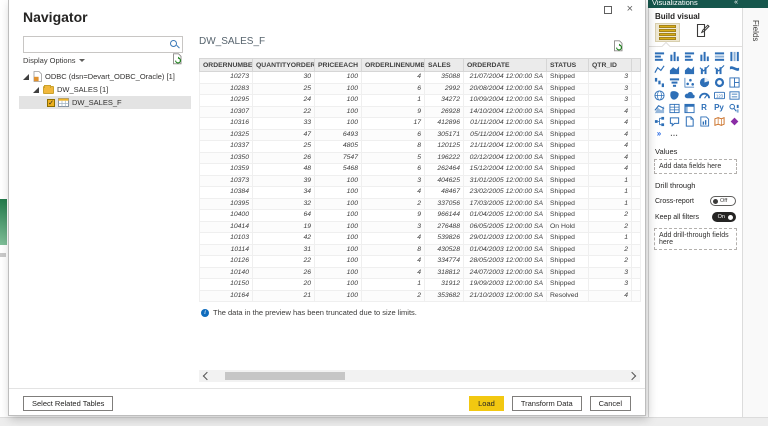 Image resolution: width=768 pixels, height=426 pixels. What do you see at coordinates (659, 108) in the screenshot?
I see `kpi-icon` at bounding box center [659, 108].